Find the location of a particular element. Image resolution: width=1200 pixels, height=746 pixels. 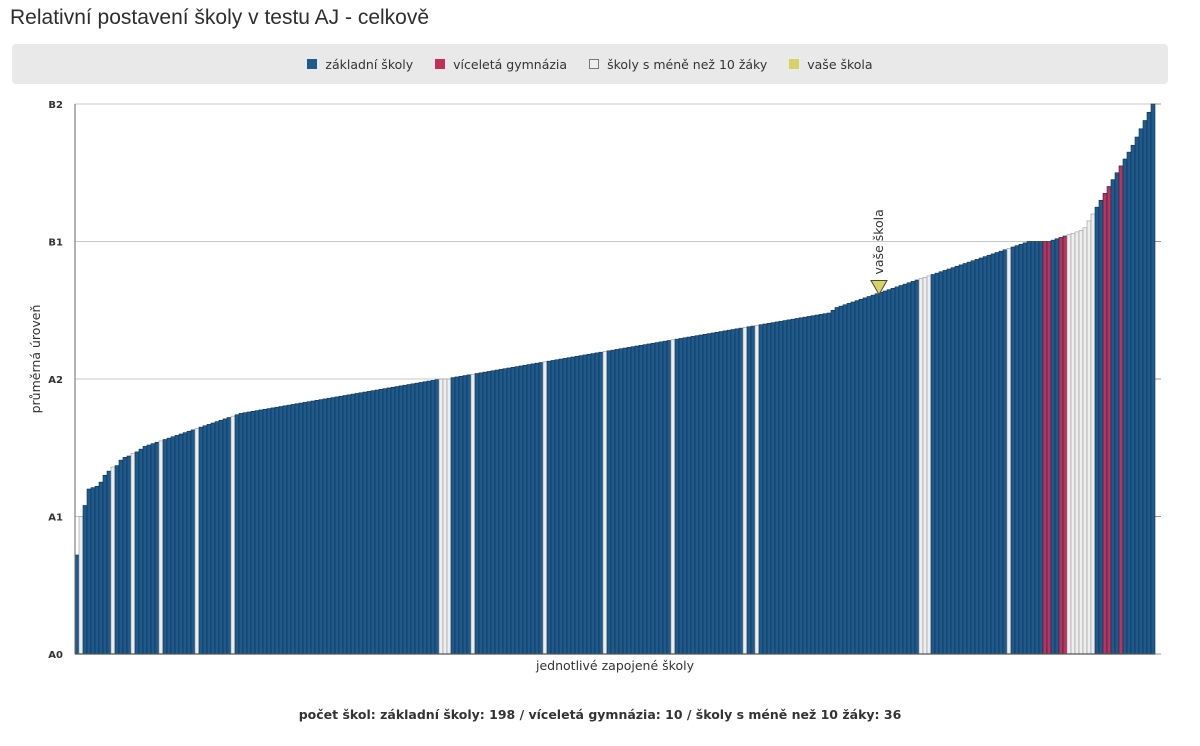

legend-label-vase-skola: vaše škola is located at coordinates (840, 64).